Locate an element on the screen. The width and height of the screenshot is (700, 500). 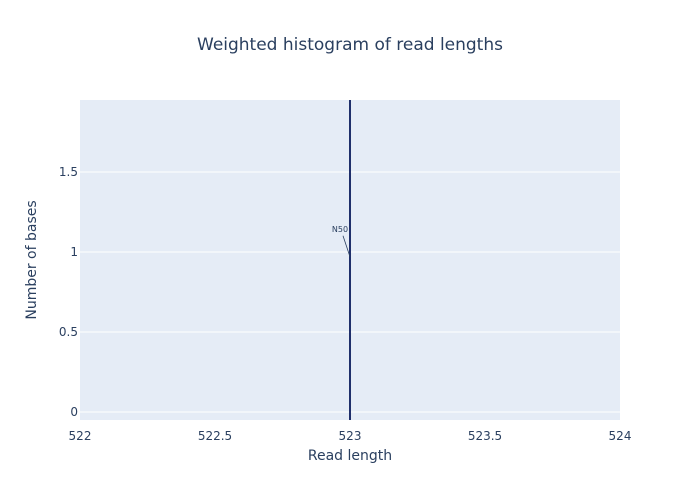
y-axis-title: Number of bases is located at coordinates (32, 259).